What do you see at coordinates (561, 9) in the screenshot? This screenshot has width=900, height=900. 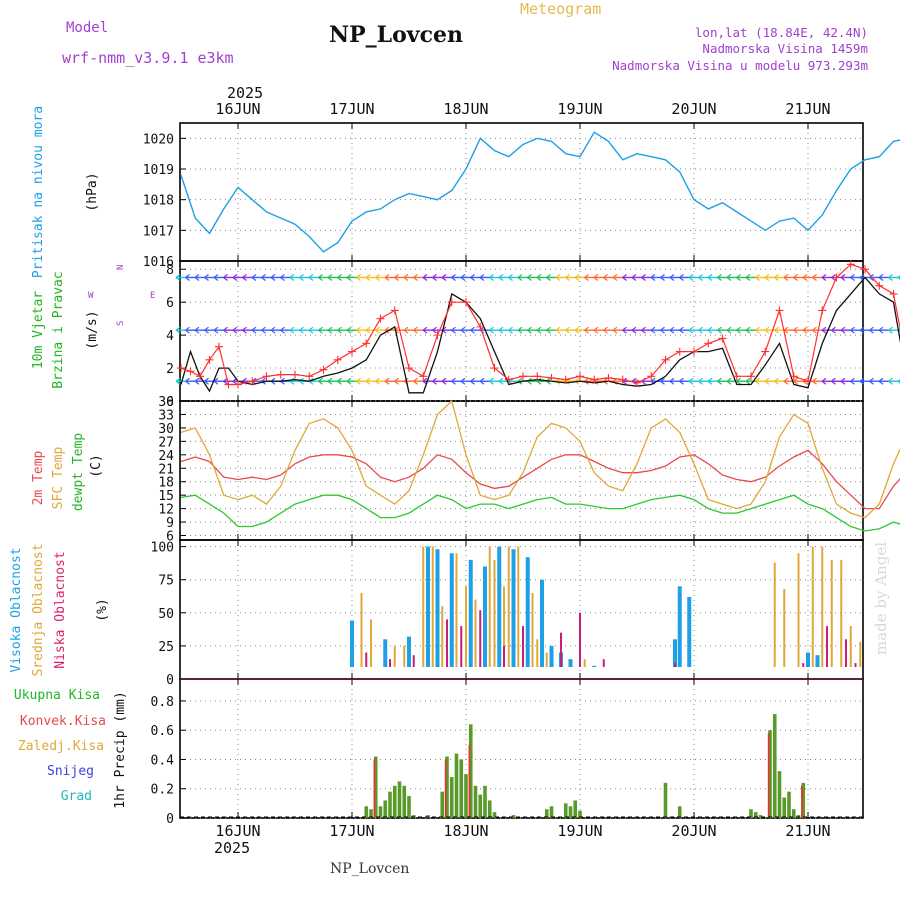 I see `meteogram-title: Meteogram` at bounding box center [561, 9].